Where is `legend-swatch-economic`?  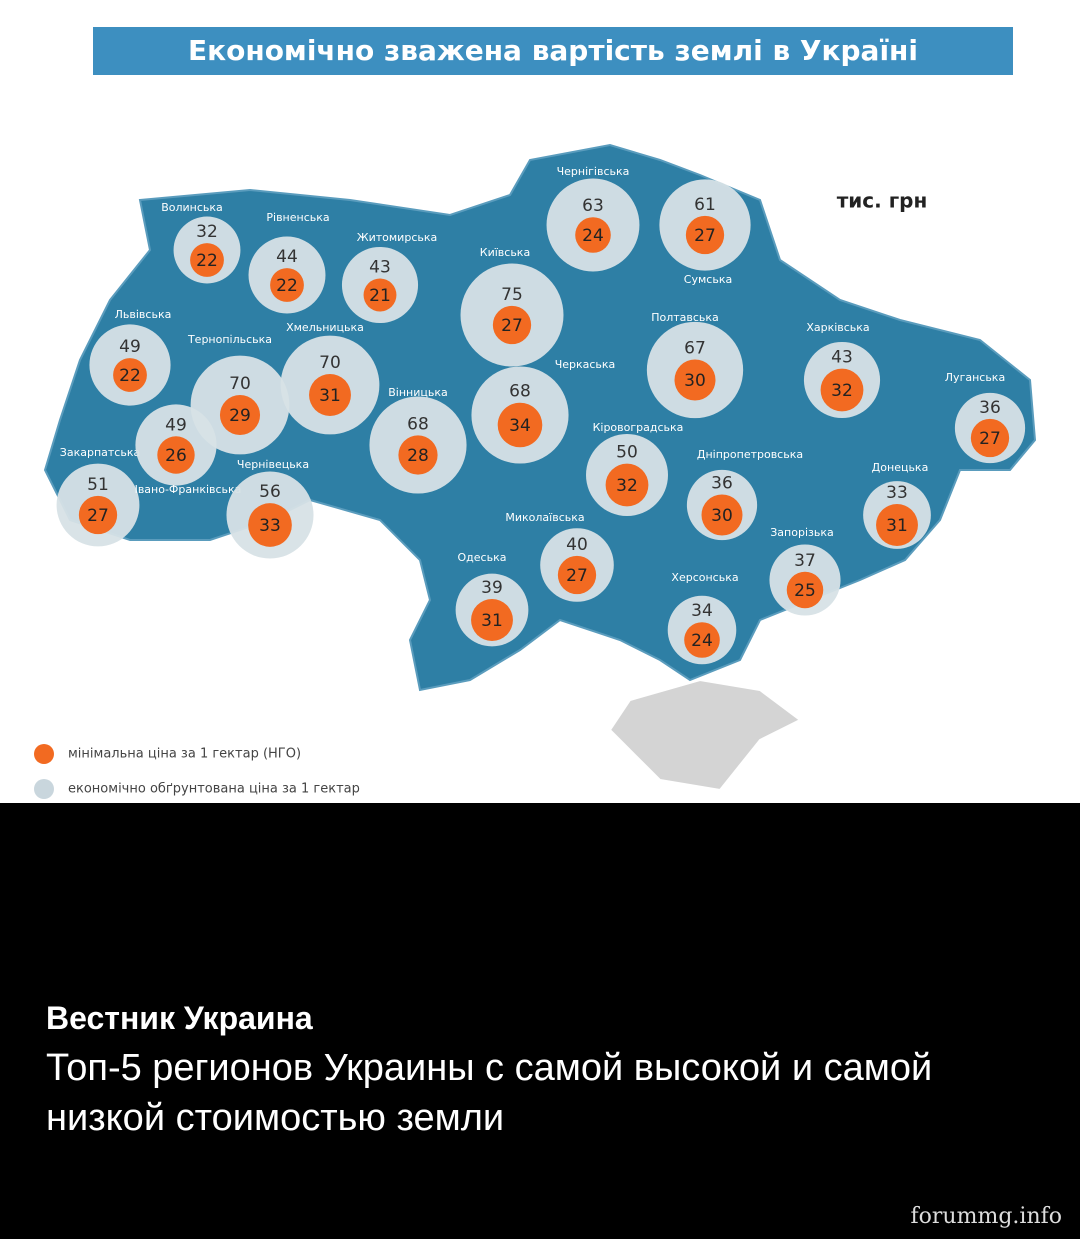 legend-swatch-economic is located at coordinates (44, 789).